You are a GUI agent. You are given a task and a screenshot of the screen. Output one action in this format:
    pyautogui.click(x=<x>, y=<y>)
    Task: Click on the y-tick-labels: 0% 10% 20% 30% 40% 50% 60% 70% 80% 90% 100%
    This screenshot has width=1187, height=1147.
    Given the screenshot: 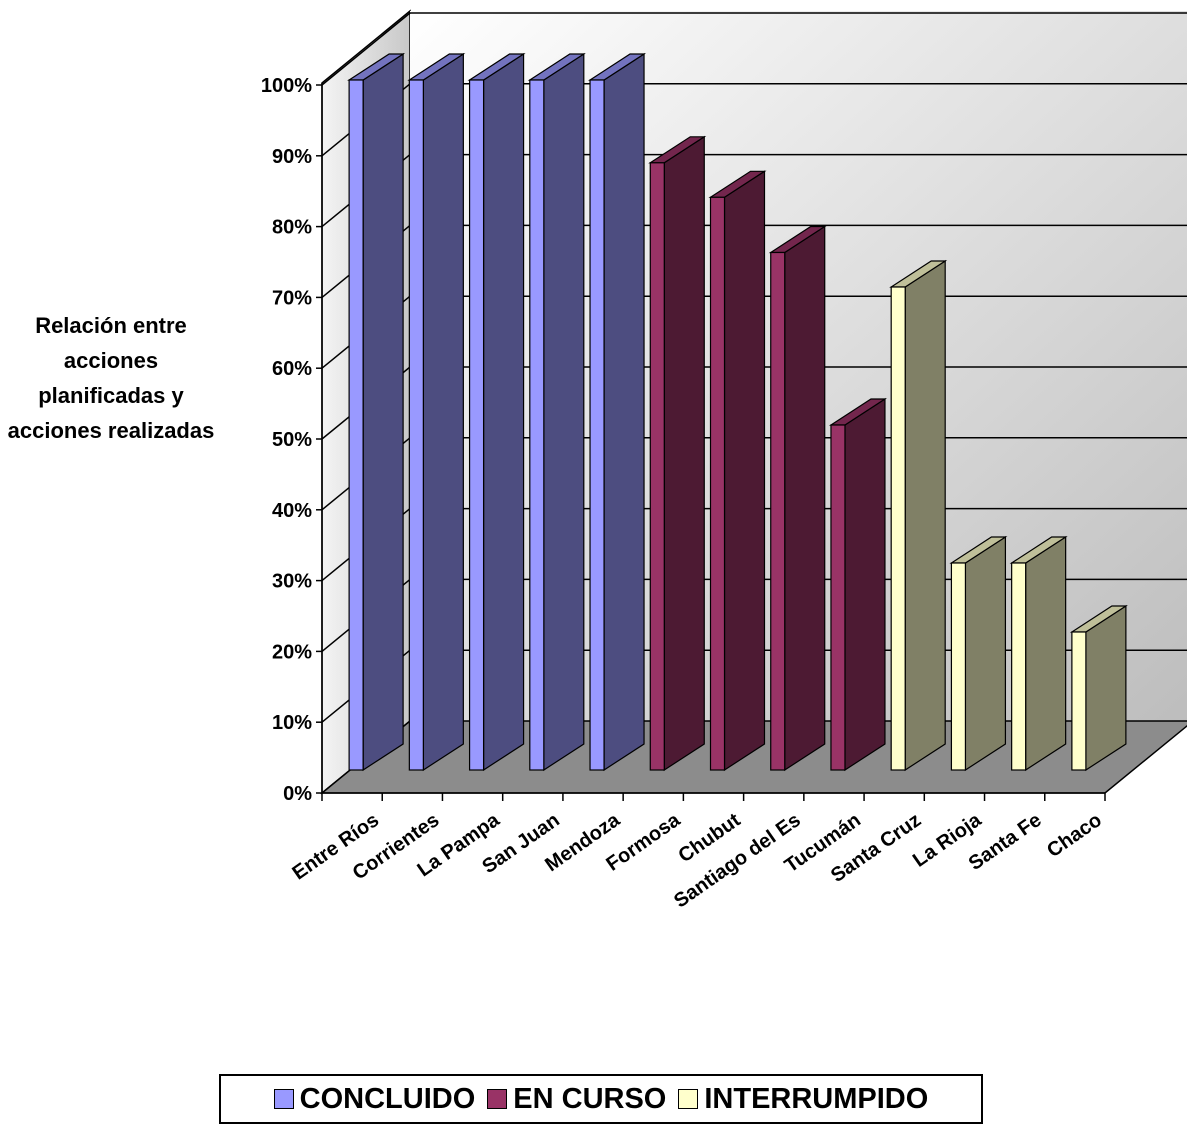 What is the action you would take?
    pyautogui.click(x=286, y=440)
    